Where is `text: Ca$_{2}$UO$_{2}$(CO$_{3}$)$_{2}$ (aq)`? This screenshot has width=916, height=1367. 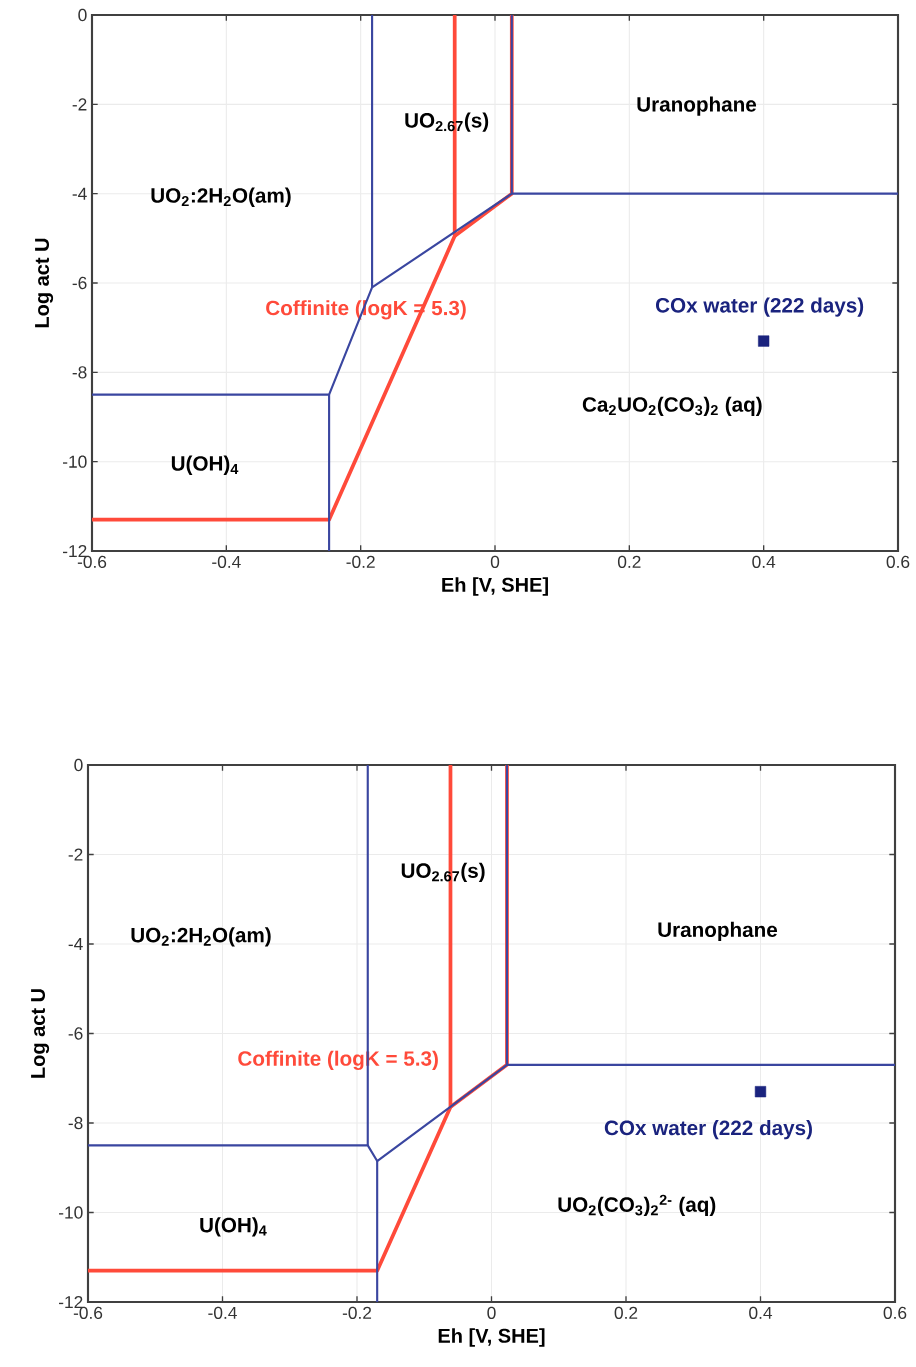 text: Ca$_{2}$UO$_{2}$(CO$_{3}$)$_{2}$ (aq) is located at coordinates (672, 406).